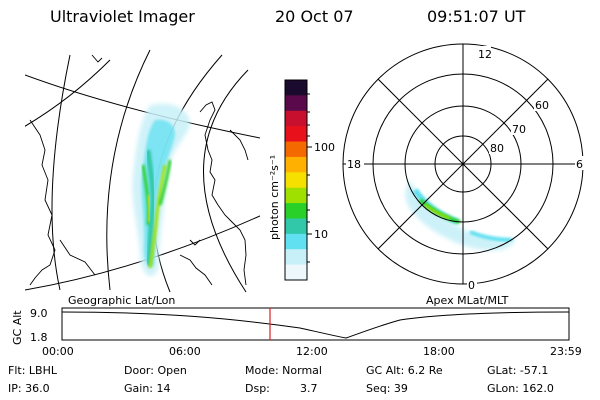 This screenshot has width=600, height=400. What do you see at coordinates (519, 129) in the screenshot?
I see `mlat-label-70: 70` at bounding box center [519, 129].